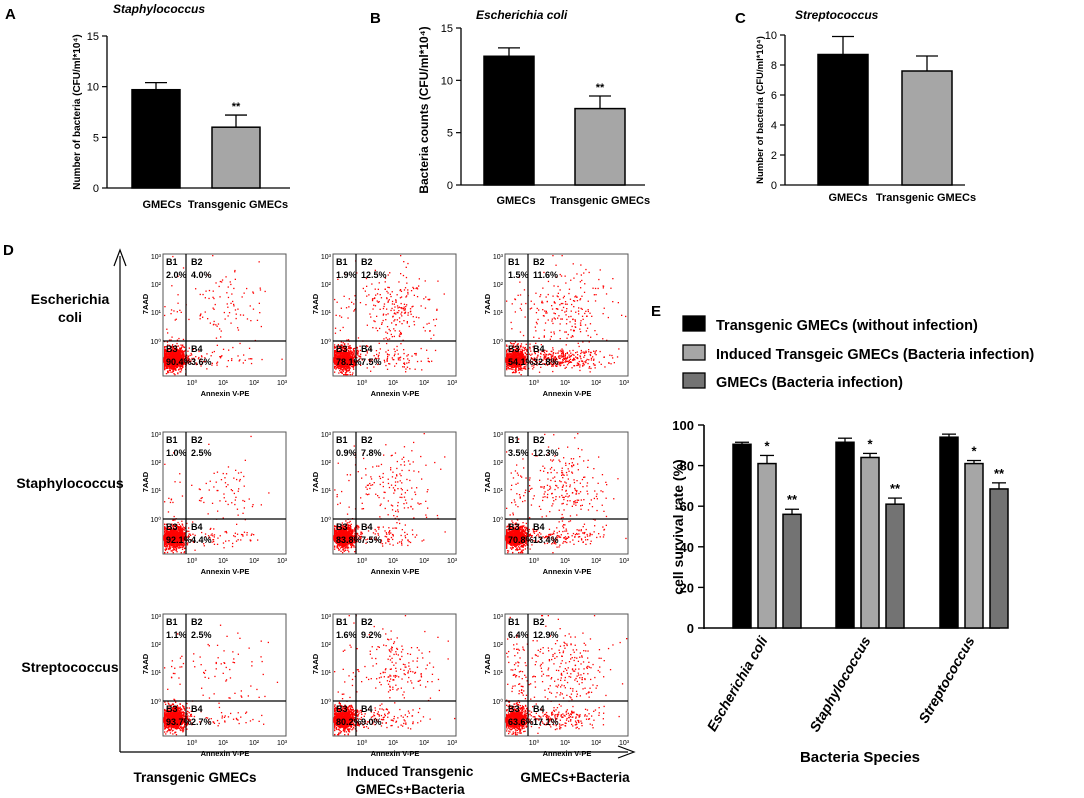 The width and height of the screenshot is (1084, 798). Describe the element at coordinates (201, 453) in the screenshot. I see `quadrant-percent: 2.5%` at that location.